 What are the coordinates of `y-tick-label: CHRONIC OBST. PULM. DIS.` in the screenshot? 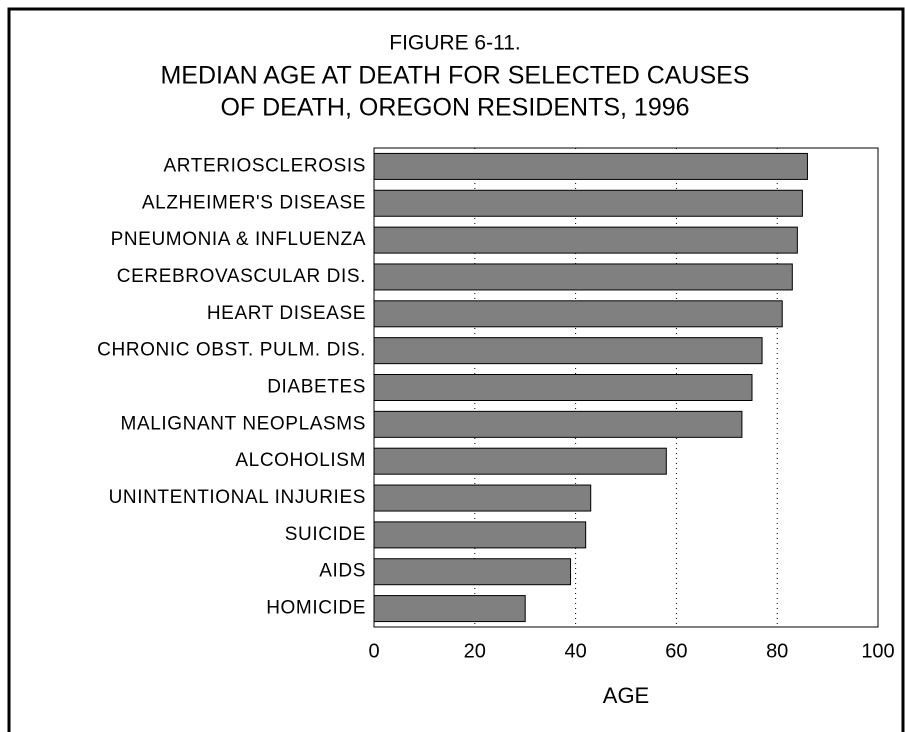 It's located at (231, 350).